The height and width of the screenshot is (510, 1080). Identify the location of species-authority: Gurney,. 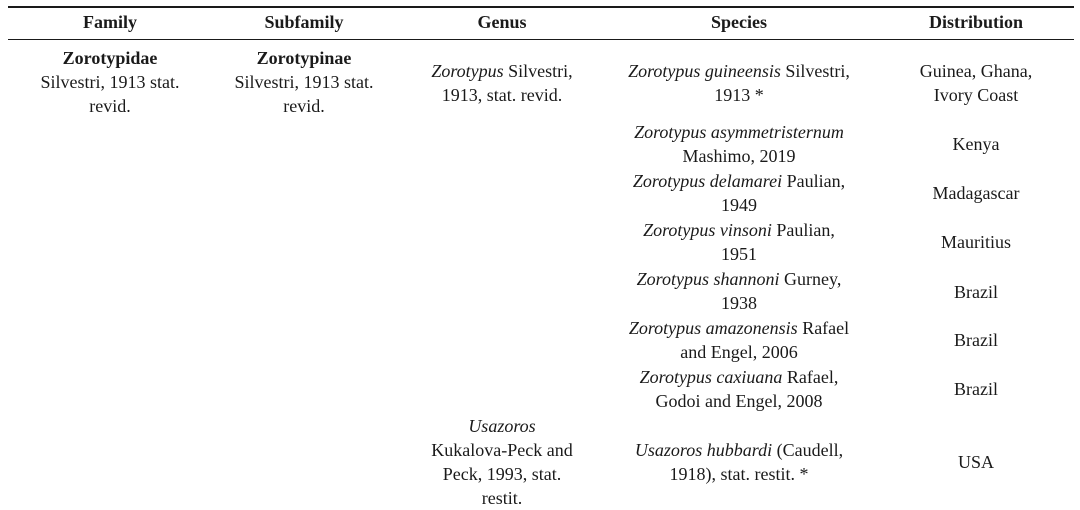
(810, 279).